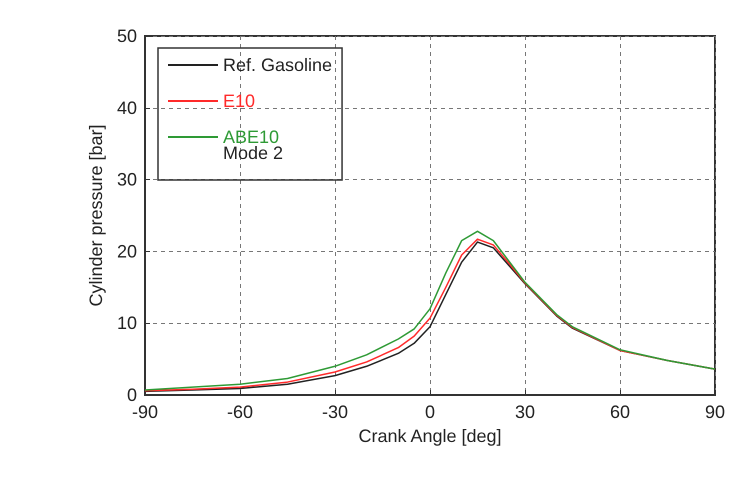  What do you see at coordinates (126, 180) in the screenshot?
I see `y-tick-label: 30` at bounding box center [126, 180].